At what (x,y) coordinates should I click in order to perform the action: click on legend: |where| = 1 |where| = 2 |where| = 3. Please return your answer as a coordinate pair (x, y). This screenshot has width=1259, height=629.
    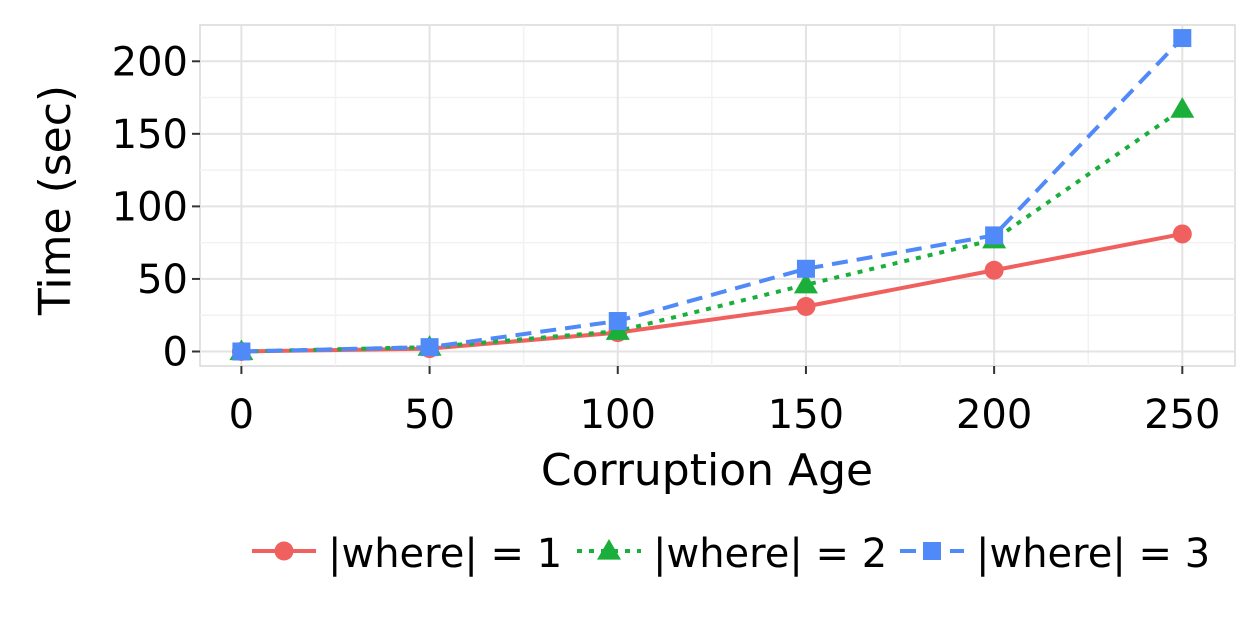
    Looking at the image, I should click on (731, 554).